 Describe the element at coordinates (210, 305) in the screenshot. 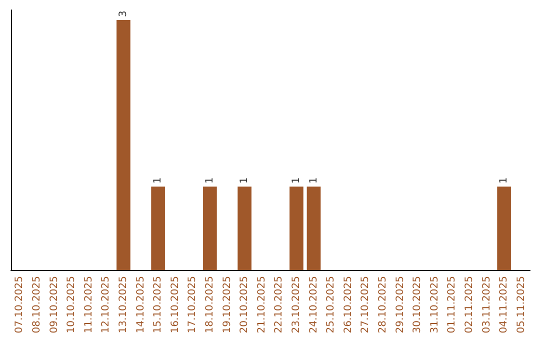

I see `x-tick-label: 18.10.2025` at that location.